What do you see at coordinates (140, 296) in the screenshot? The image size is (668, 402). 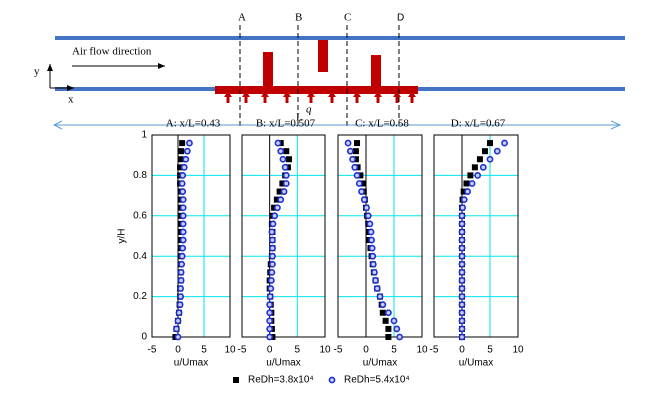 I see `y-tick-label: 0.2` at bounding box center [140, 296].